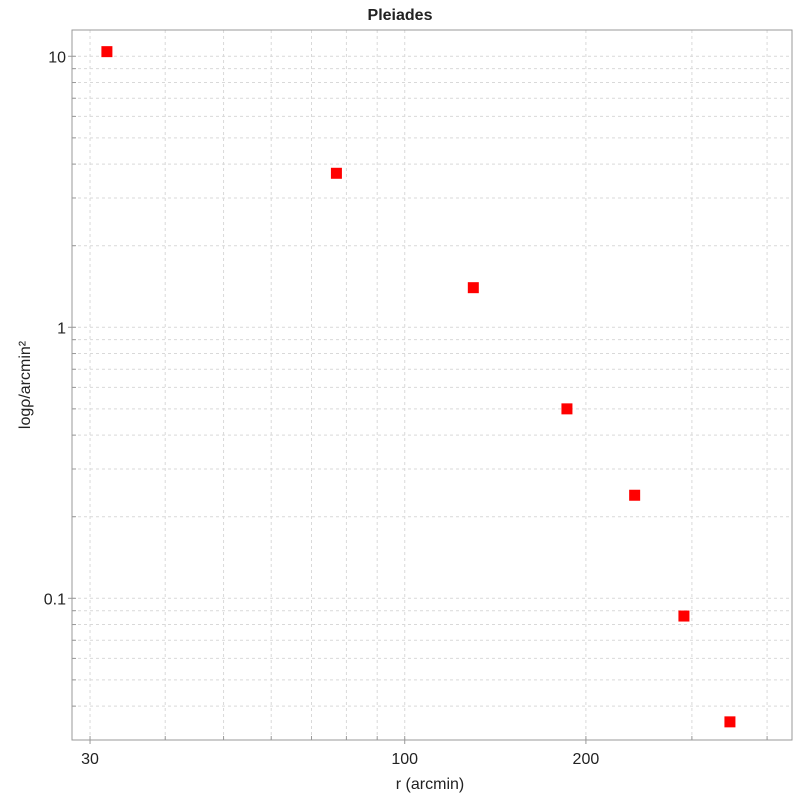  I want to click on y-tick-label: 1, so click(61, 328).